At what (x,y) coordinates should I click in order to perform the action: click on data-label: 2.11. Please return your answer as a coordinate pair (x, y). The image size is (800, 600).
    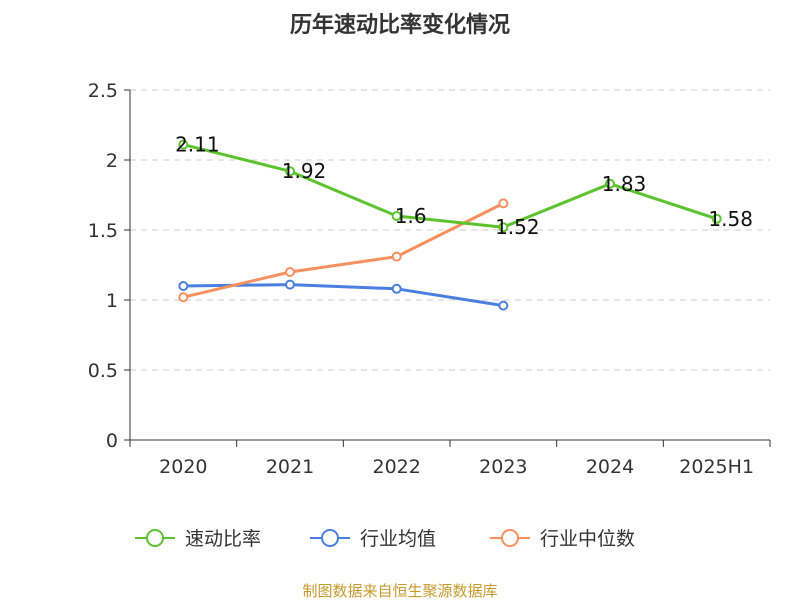
    Looking at the image, I should click on (197, 145).